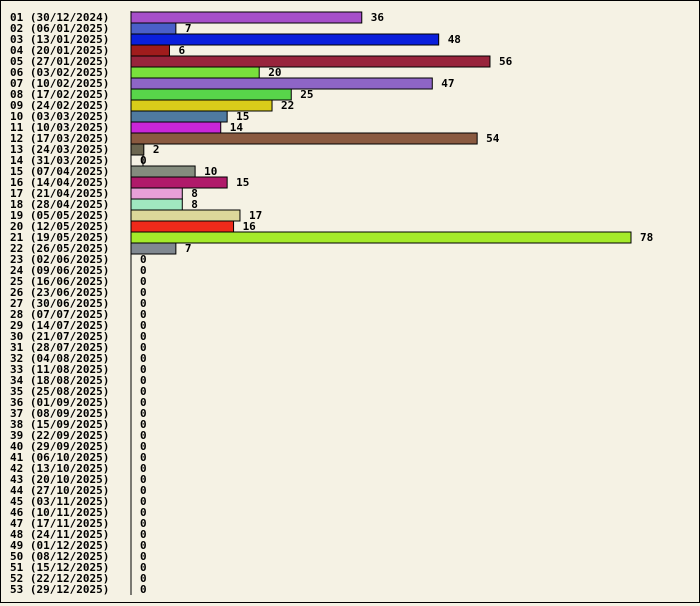  What do you see at coordinates (59, 501) in the screenshot?
I see `category-label: 45 (03/11/2025)` at bounding box center [59, 501].